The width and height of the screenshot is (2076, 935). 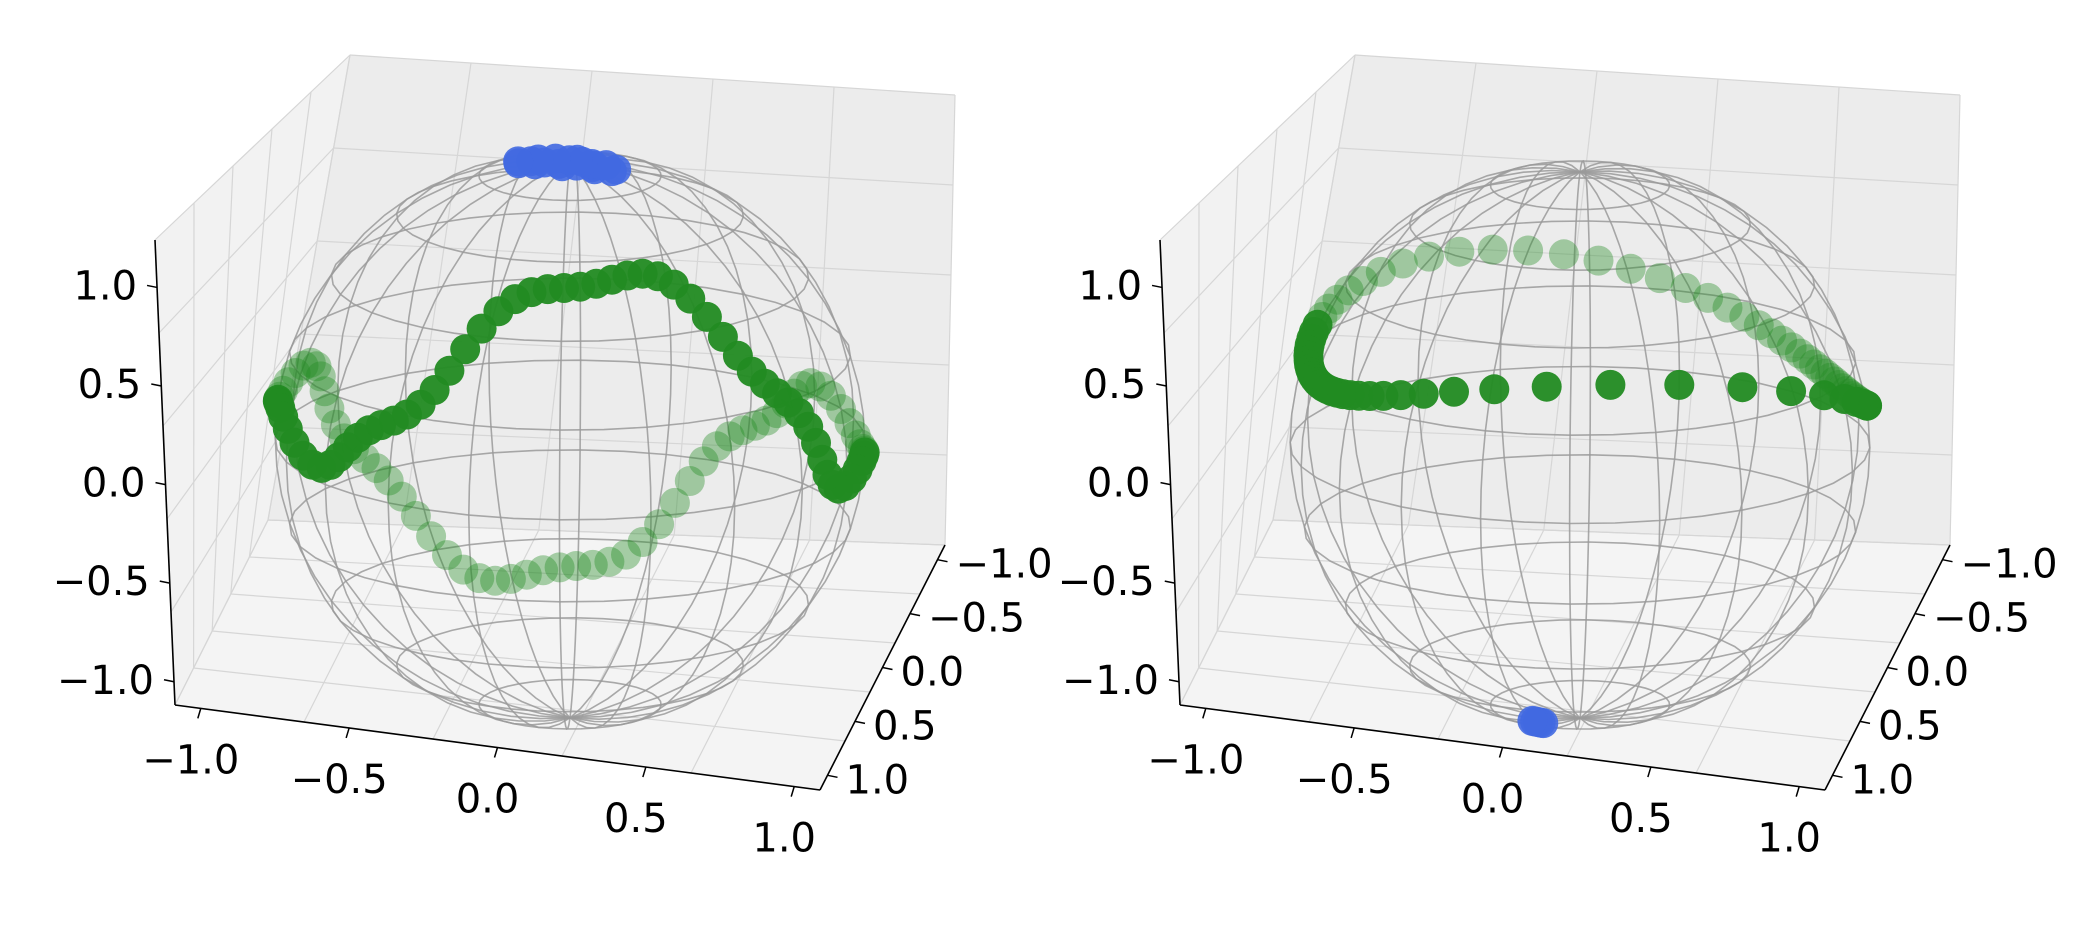 I want to click on y-tick-label: 1.0, so click(x=878, y=780).